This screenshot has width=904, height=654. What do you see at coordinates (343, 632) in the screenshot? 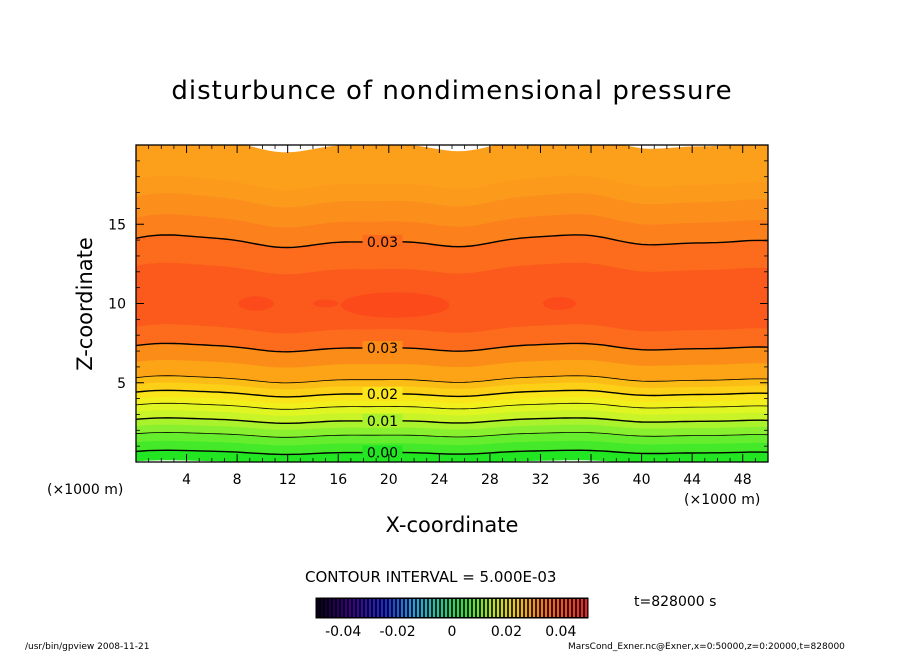
I see `colorbar-tick-label-0: -0.04` at bounding box center [343, 632].